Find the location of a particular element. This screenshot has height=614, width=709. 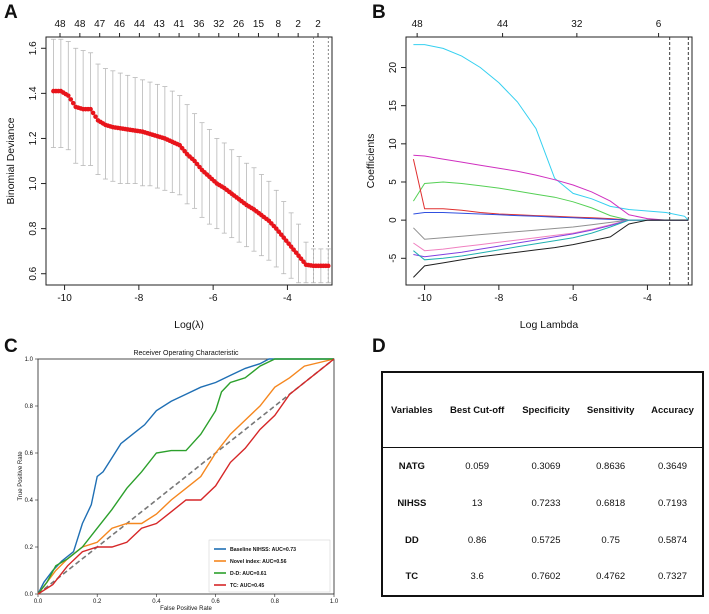

panel-letter-d: D is located at coordinates (379, 346).